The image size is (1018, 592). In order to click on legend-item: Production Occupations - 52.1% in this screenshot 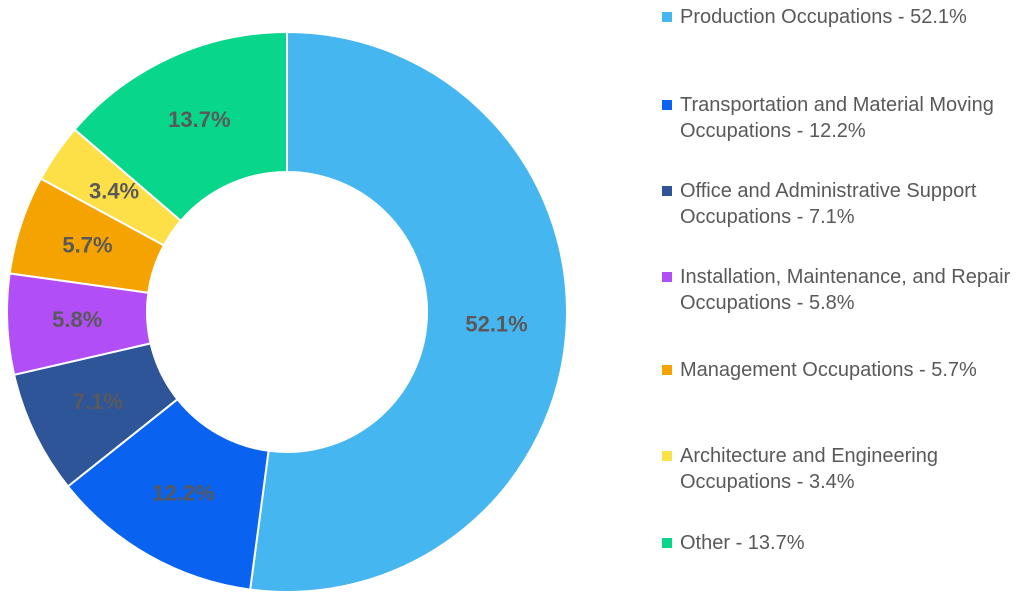, I will do `click(839, 17)`.